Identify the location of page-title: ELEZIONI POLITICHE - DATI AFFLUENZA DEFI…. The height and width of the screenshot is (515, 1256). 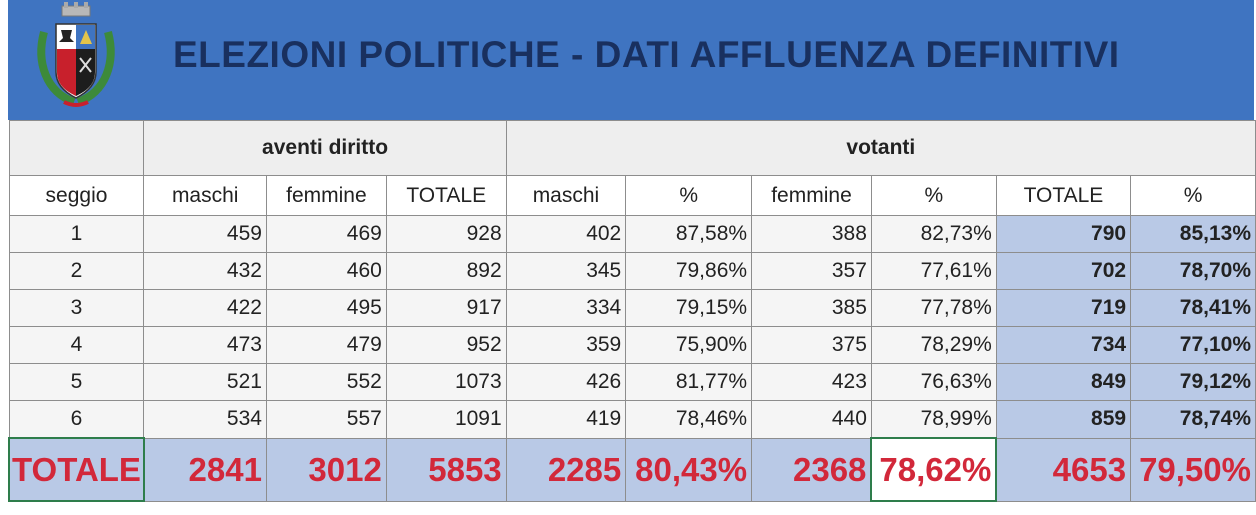
(646, 54).